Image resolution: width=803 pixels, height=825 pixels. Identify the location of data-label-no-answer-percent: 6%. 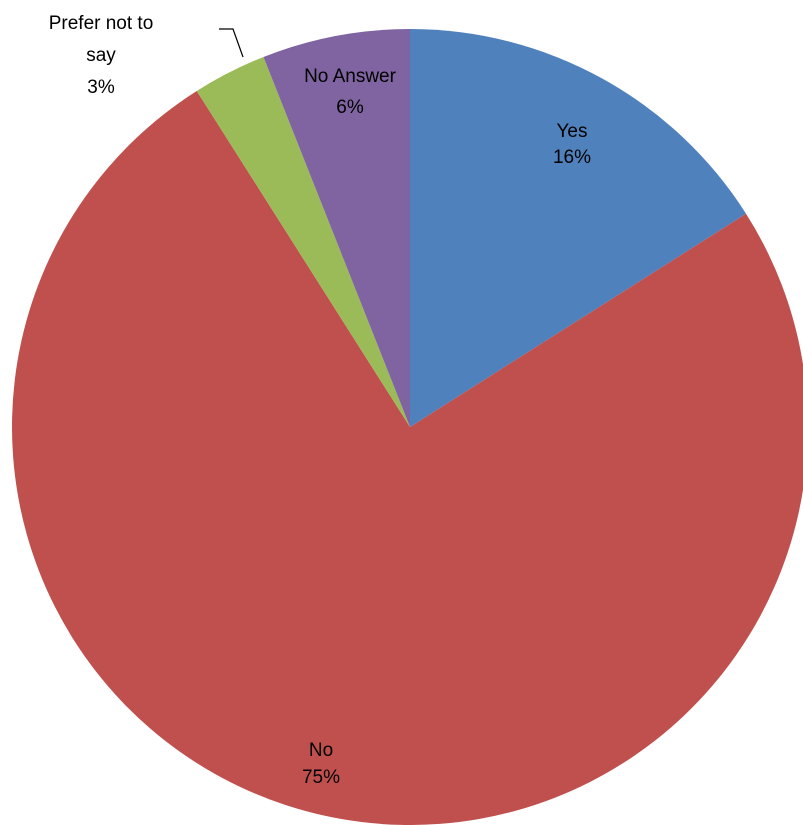
(350, 107).